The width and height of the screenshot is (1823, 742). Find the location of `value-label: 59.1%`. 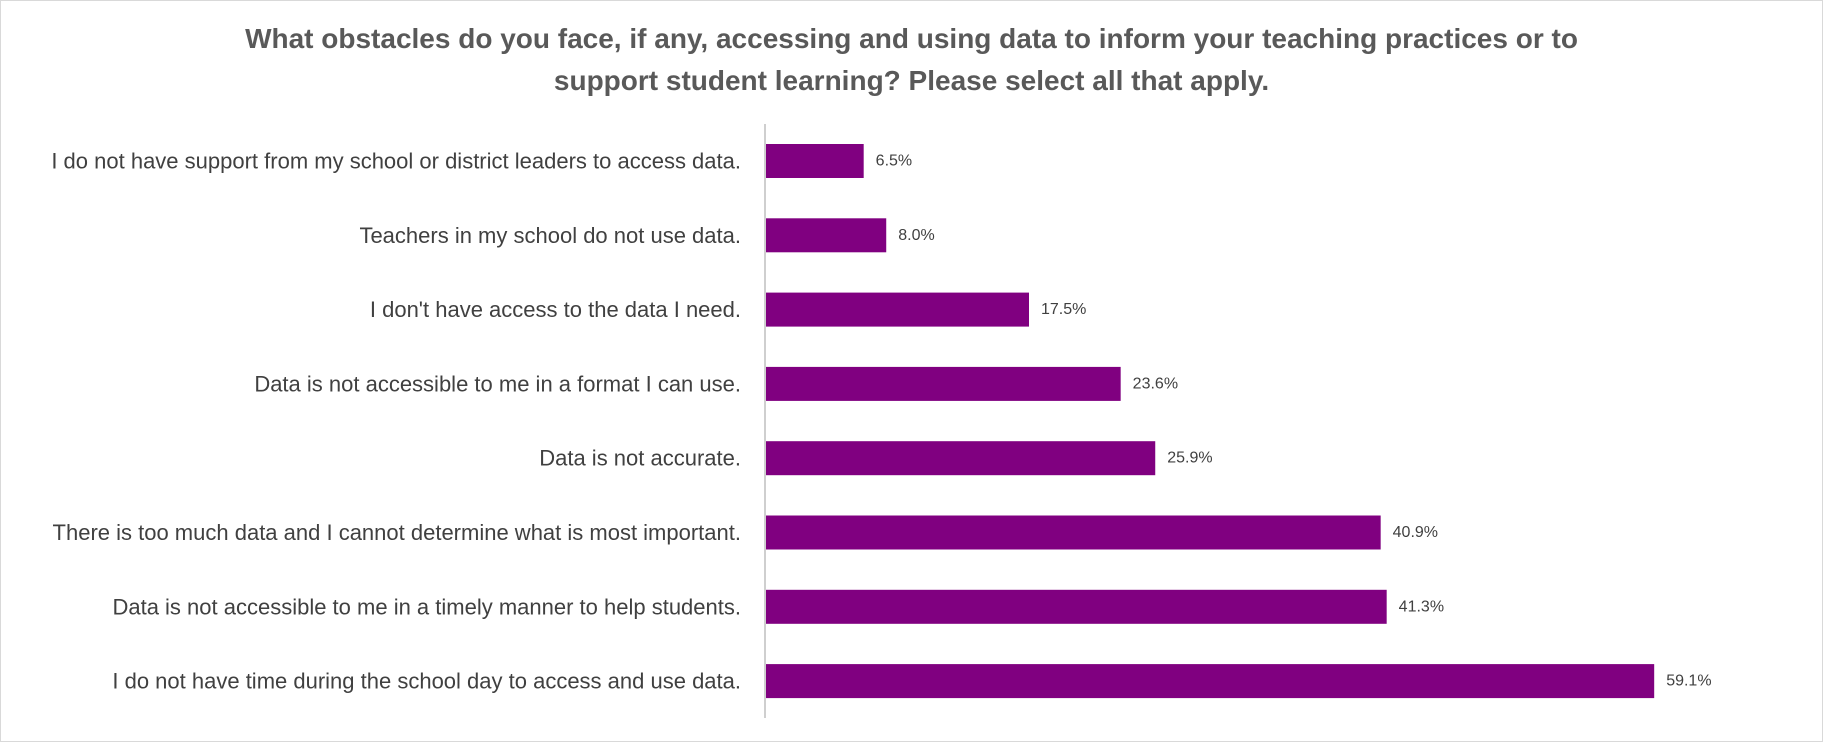

value-label: 59.1% is located at coordinates (1688, 681).